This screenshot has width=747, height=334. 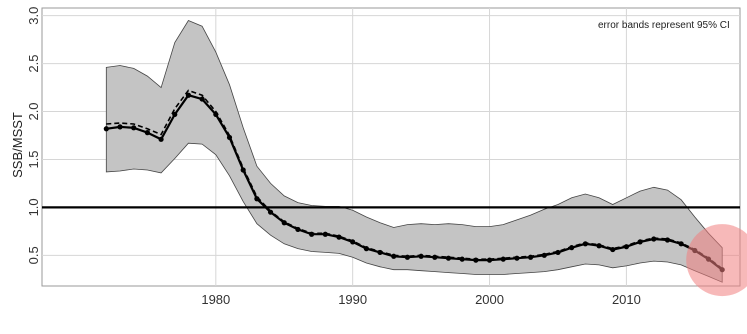 I want to click on x-tick-label: 2000, so click(x=489, y=299).